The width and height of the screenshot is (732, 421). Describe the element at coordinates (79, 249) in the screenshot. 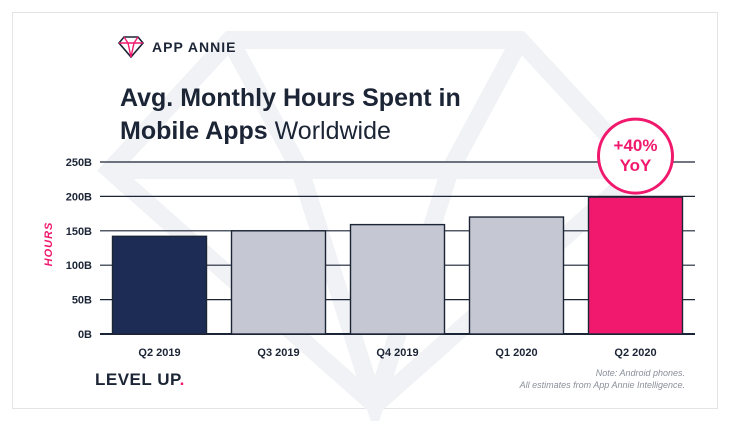

I see `y-axis-ticks: 0B 50B 100B 150B 200B 250B` at that location.